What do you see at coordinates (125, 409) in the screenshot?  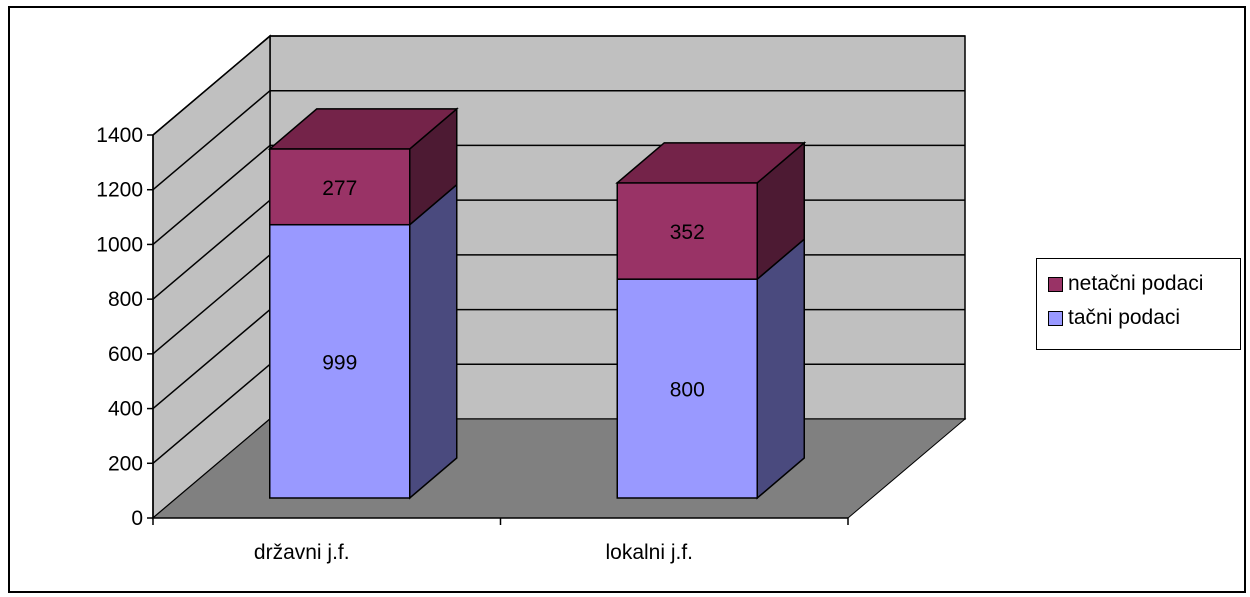 I see `y-tick-label: 400` at bounding box center [125, 409].